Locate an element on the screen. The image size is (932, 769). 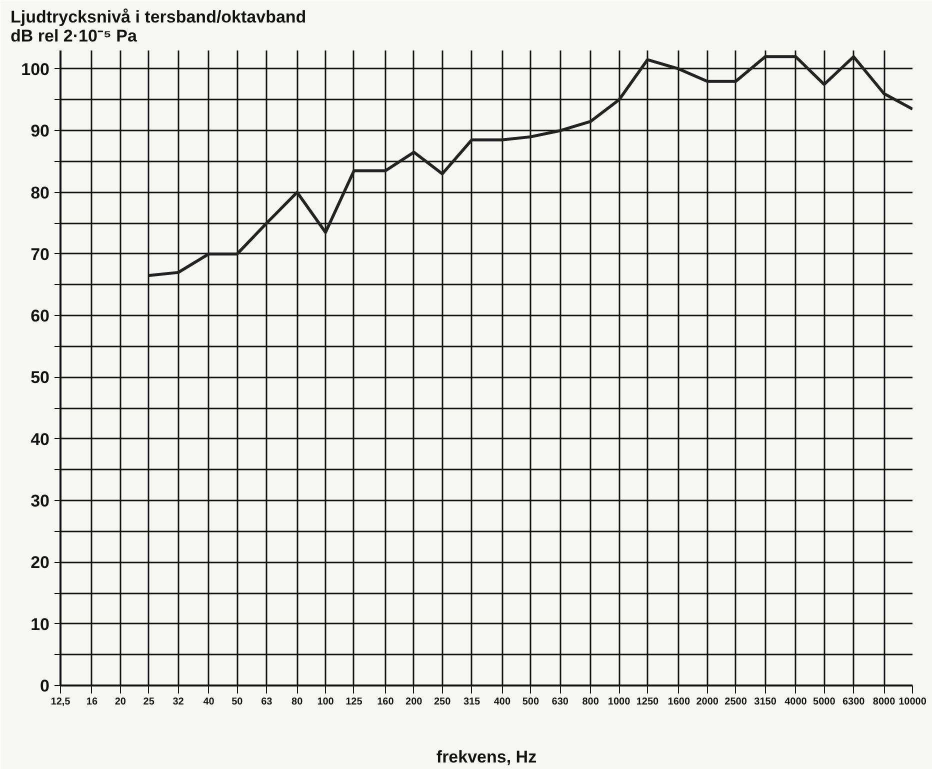
x-tick-label: 500 is located at coordinates (531, 702).